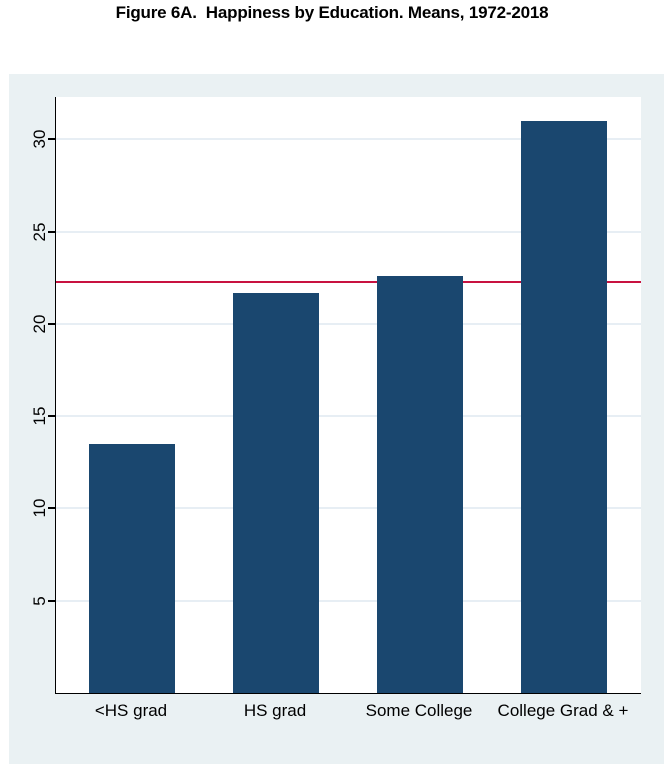  Describe the element at coordinates (39, 324) in the screenshot. I see `y-tick-label: 20` at that location.